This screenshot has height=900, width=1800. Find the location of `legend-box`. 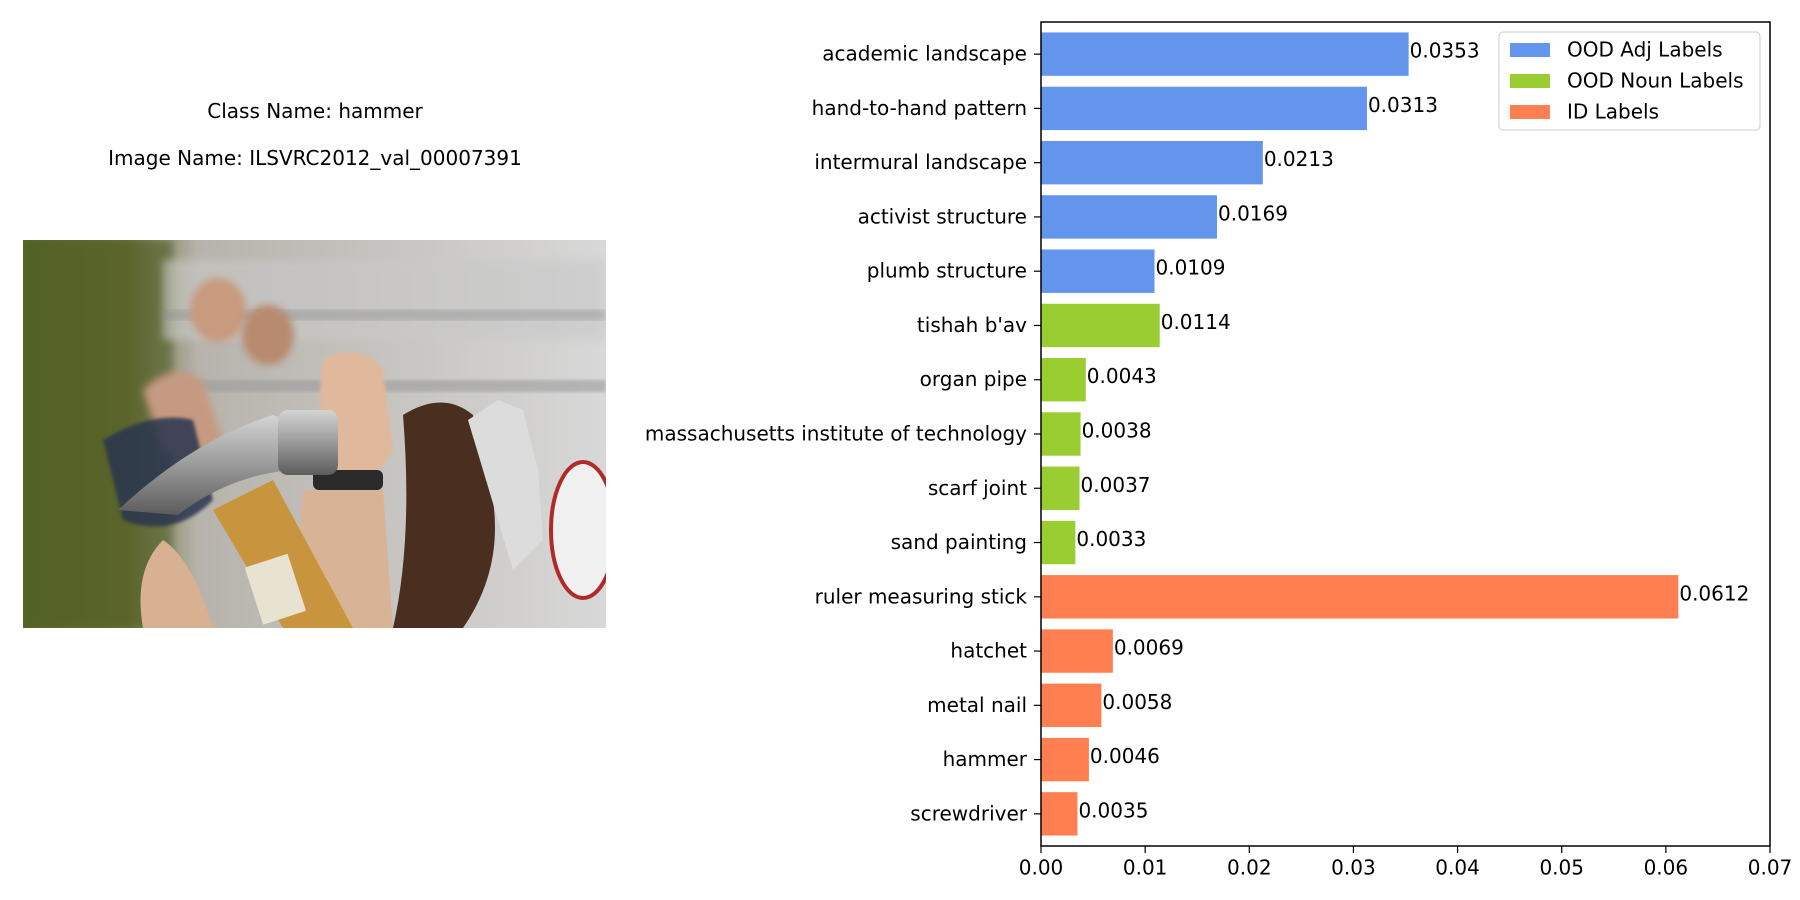

legend-box is located at coordinates (1629, 81).